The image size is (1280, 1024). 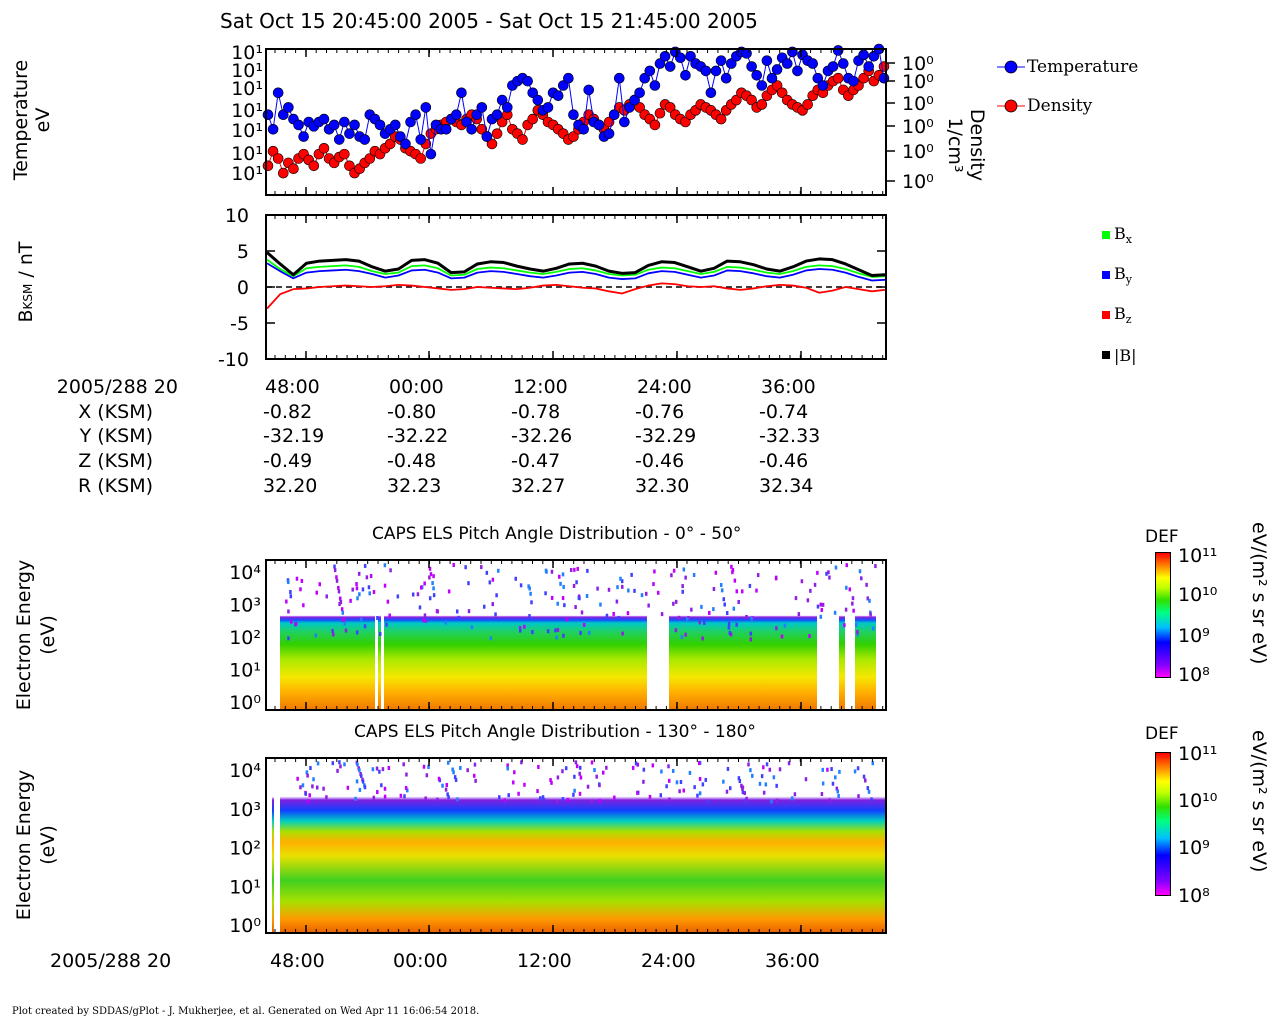 What do you see at coordinates (576, 845) in the screenshot?
I see `spectrogram2-frame` at bounding box center [576, 845].